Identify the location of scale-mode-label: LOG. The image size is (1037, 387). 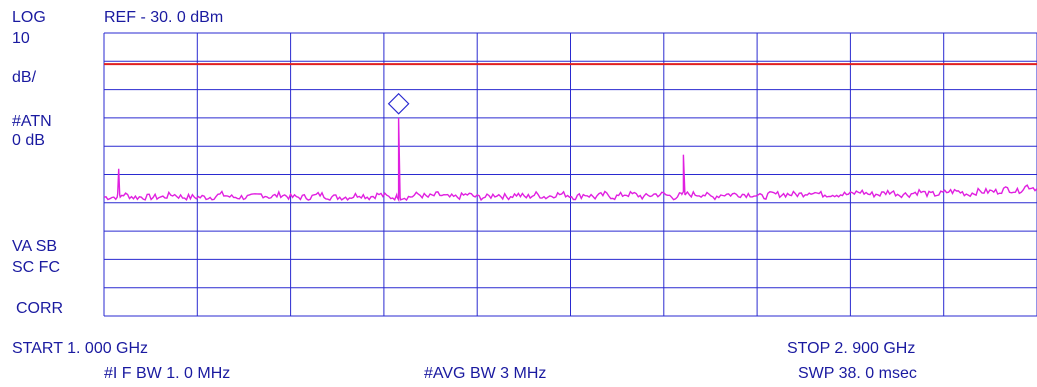
(29, 17).